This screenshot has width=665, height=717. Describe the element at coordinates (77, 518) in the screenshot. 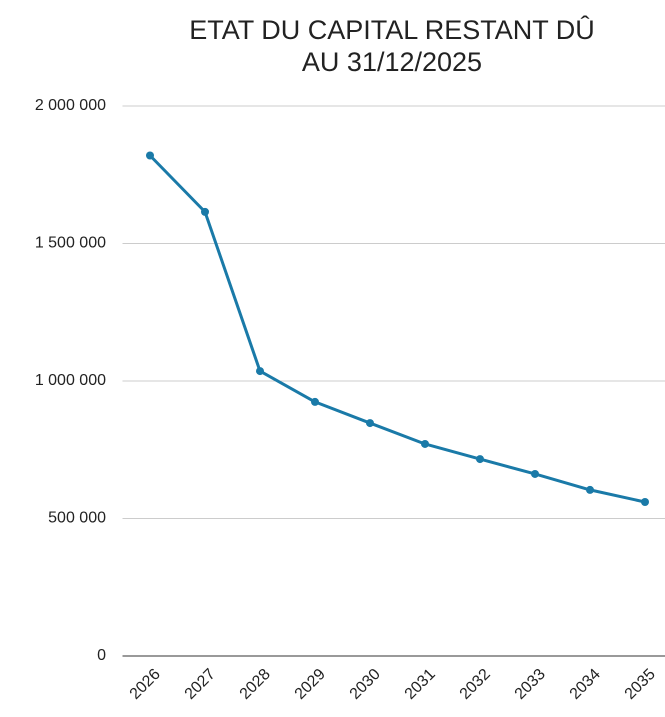

I see `y-tick-label: 500 000` at that location.